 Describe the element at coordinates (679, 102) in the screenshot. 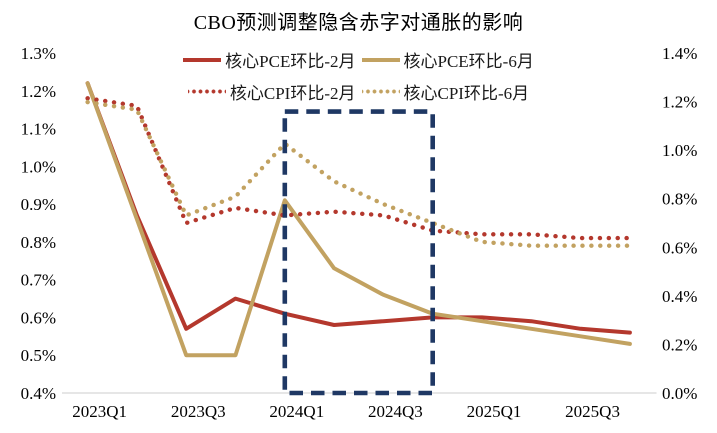

I see `right-axis-tick: 1.2%` at that location.